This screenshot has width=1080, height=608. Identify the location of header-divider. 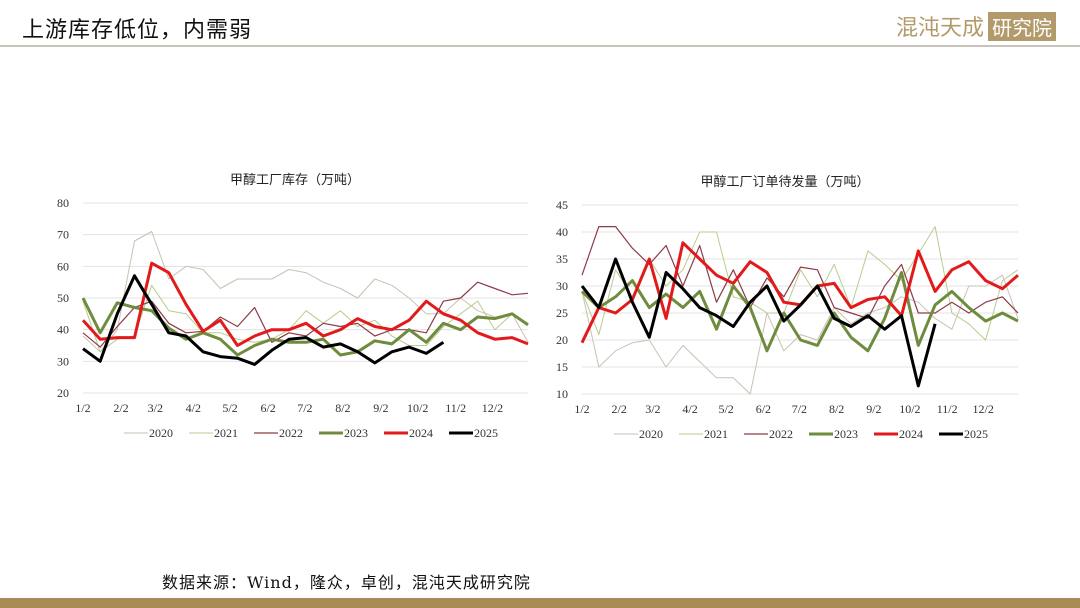
(540, 46).